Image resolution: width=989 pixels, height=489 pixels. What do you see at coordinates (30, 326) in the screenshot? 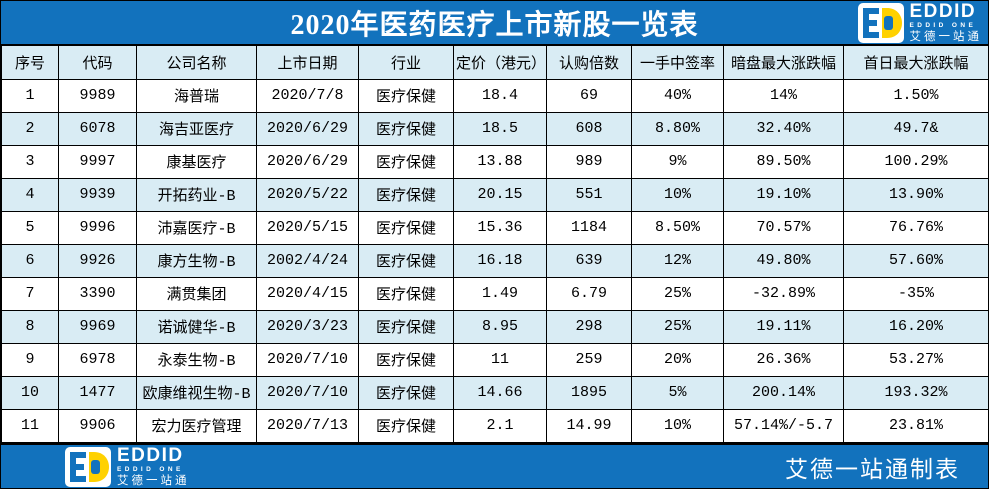
I see `table-cell: 8` at bounding box center [30, 326].